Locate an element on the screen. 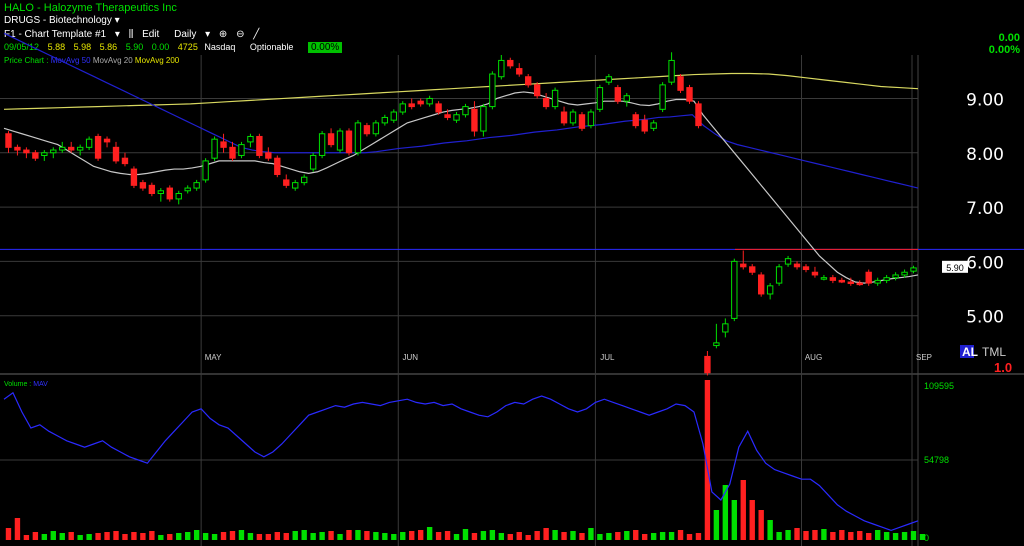  pct-badge: 0.00% is located at coordinates (325, 47).